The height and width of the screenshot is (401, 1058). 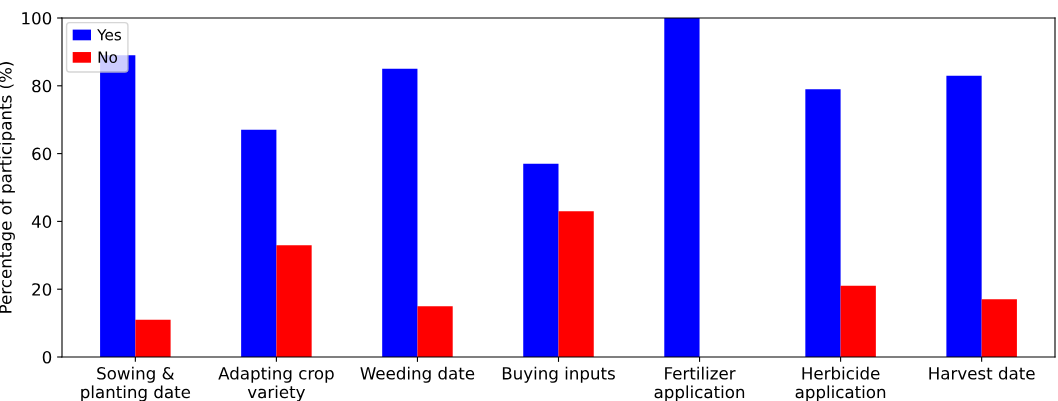 I want to click on y-tick-label: 0, so click(x=47, y=357).